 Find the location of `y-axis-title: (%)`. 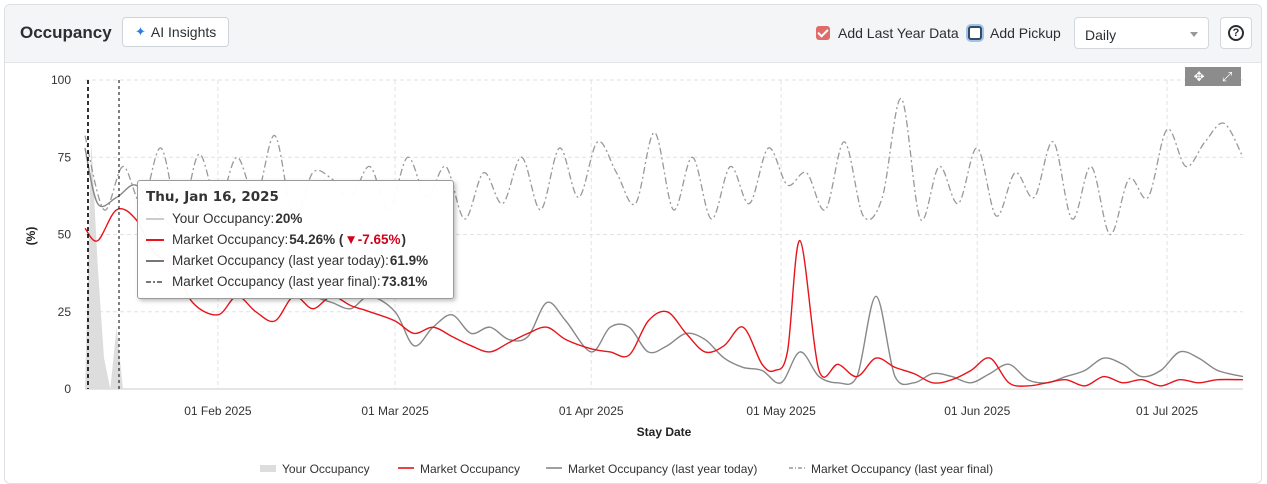

y-axis-title: (%) is located at coordinates (31, 236).